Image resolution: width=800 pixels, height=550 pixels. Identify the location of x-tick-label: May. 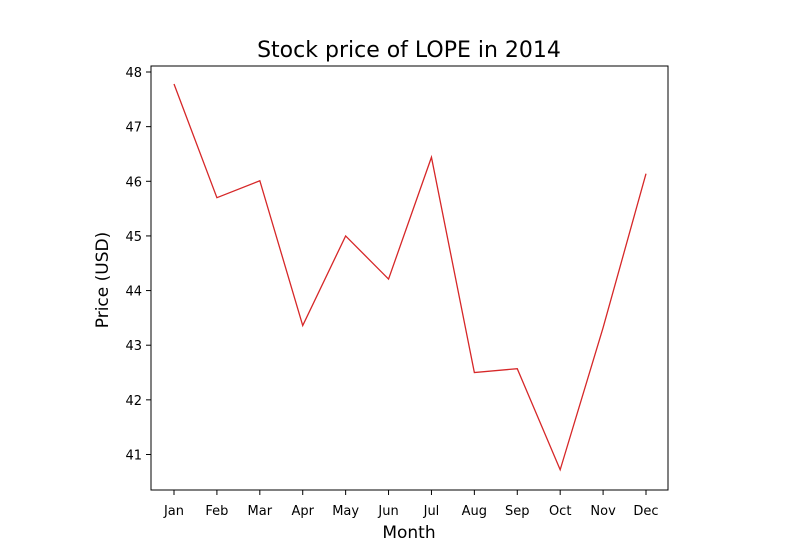
(345, 511).